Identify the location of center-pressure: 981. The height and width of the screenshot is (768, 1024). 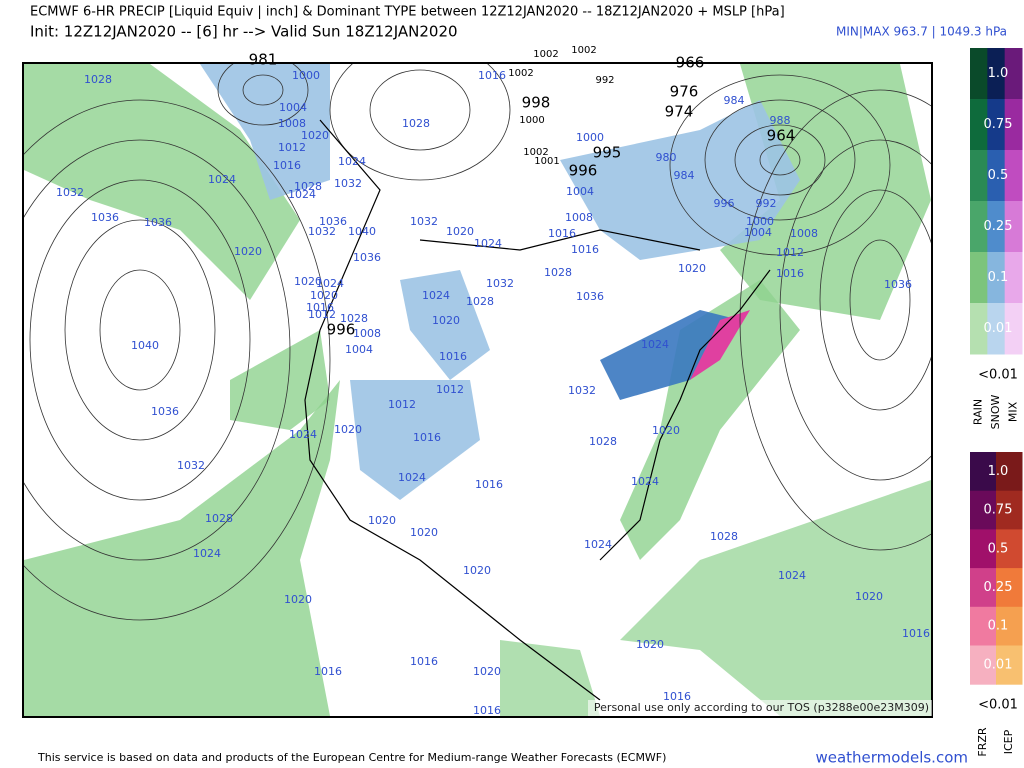
(263, 60).